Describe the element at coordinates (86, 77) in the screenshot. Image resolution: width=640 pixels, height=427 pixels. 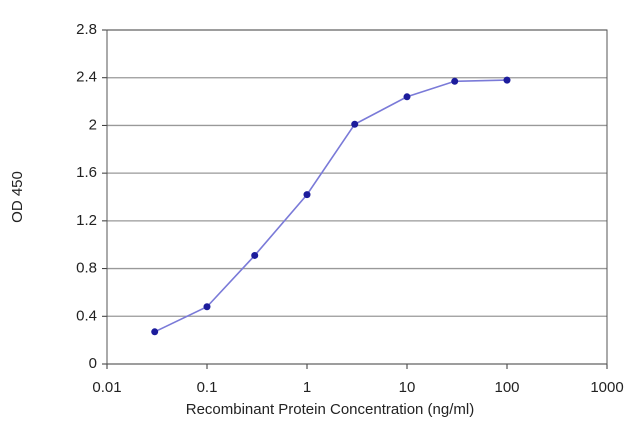
I see `y-tick-label: 2.4` at that location.